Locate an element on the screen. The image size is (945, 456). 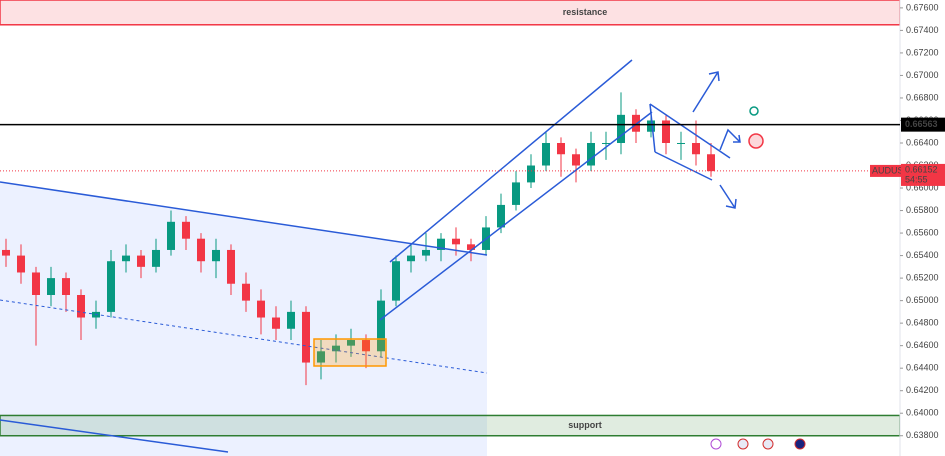
price-label: 0.66563 is located at coordinates (921, 124).